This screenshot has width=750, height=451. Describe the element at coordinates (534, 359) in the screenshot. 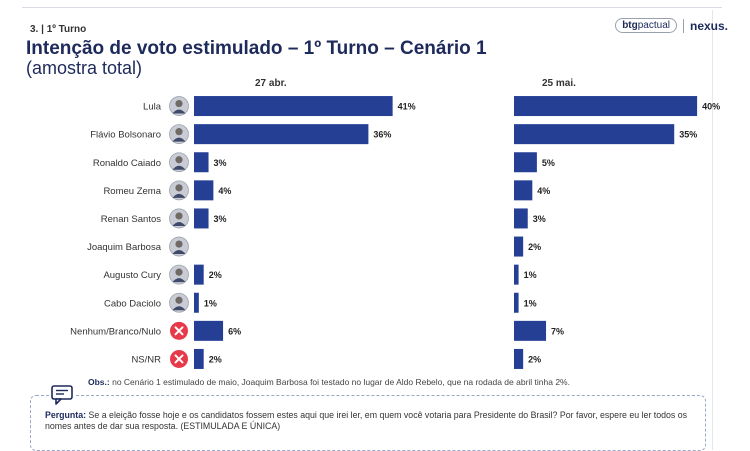

I see `value-label-2-ns-nr: 2%` at that location.